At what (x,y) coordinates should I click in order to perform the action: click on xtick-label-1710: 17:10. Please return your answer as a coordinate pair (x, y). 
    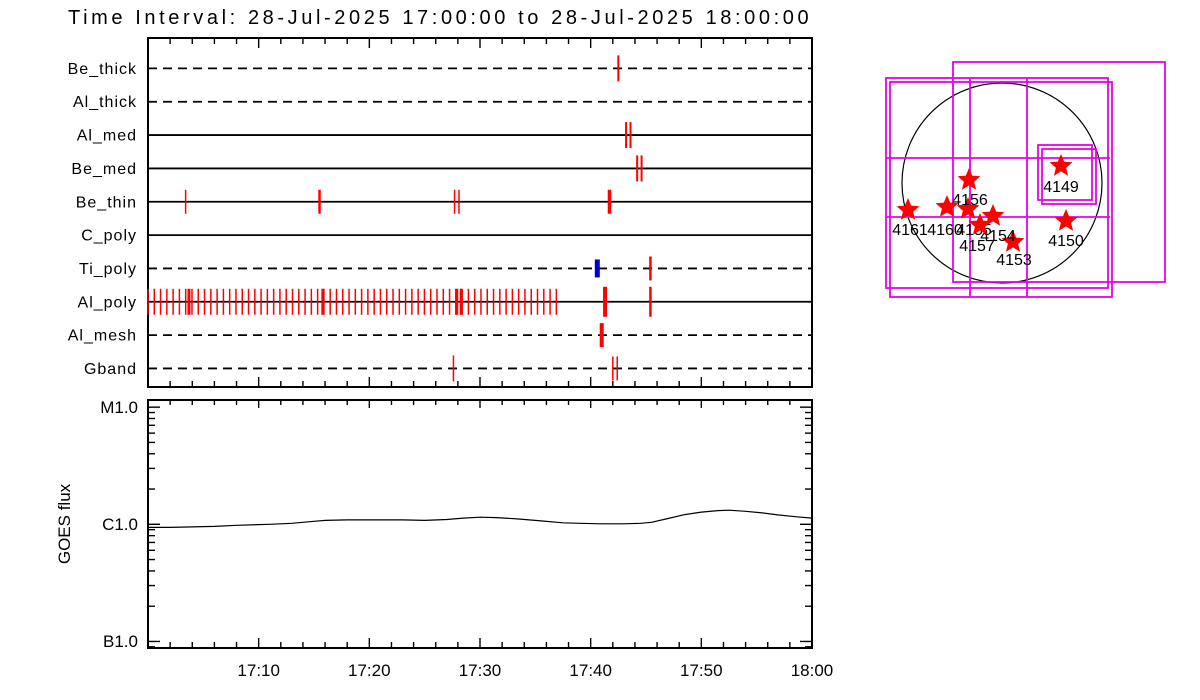
    Looking at the image, I should click on (258, 670).